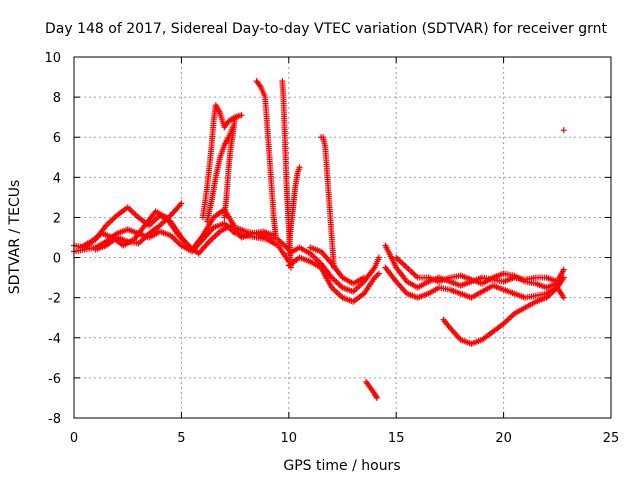 The height and width of the screenshot is (480, 640). I want to click on y-tick-label: 0, so click(57, 259).